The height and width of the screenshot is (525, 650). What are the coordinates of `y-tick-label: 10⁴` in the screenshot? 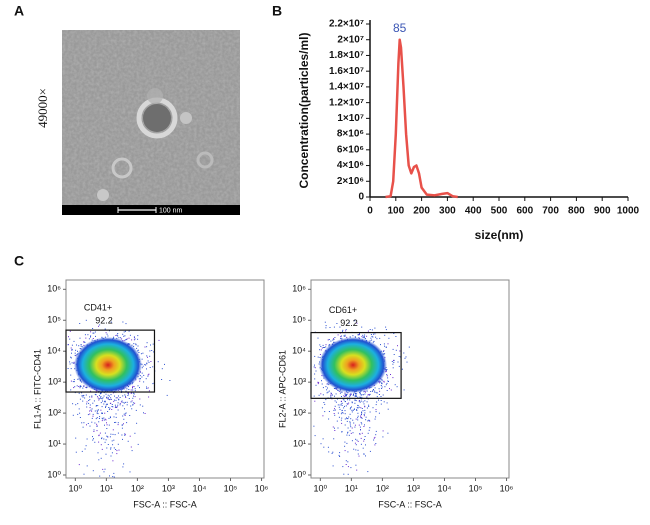 It's located at (54, 351).